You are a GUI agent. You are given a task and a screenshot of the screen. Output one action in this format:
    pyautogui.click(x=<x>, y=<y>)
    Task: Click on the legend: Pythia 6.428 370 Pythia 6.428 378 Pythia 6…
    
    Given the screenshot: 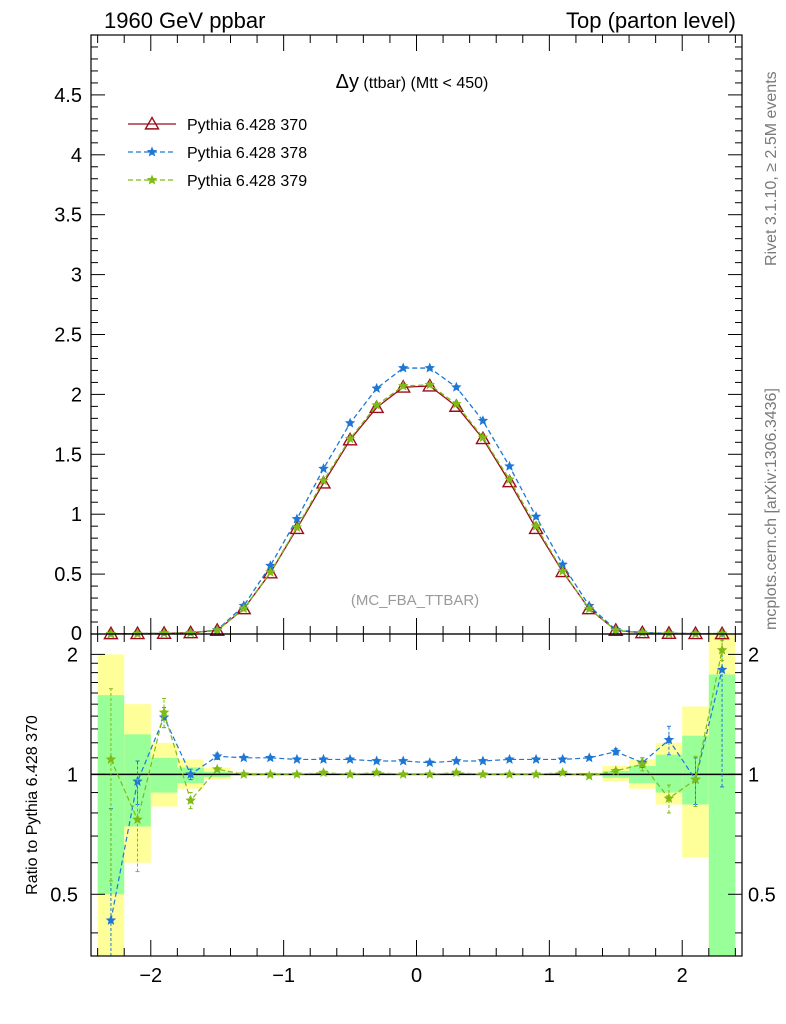 What is the action you would take?
    pyautogui.click(x=217, y=153)
    